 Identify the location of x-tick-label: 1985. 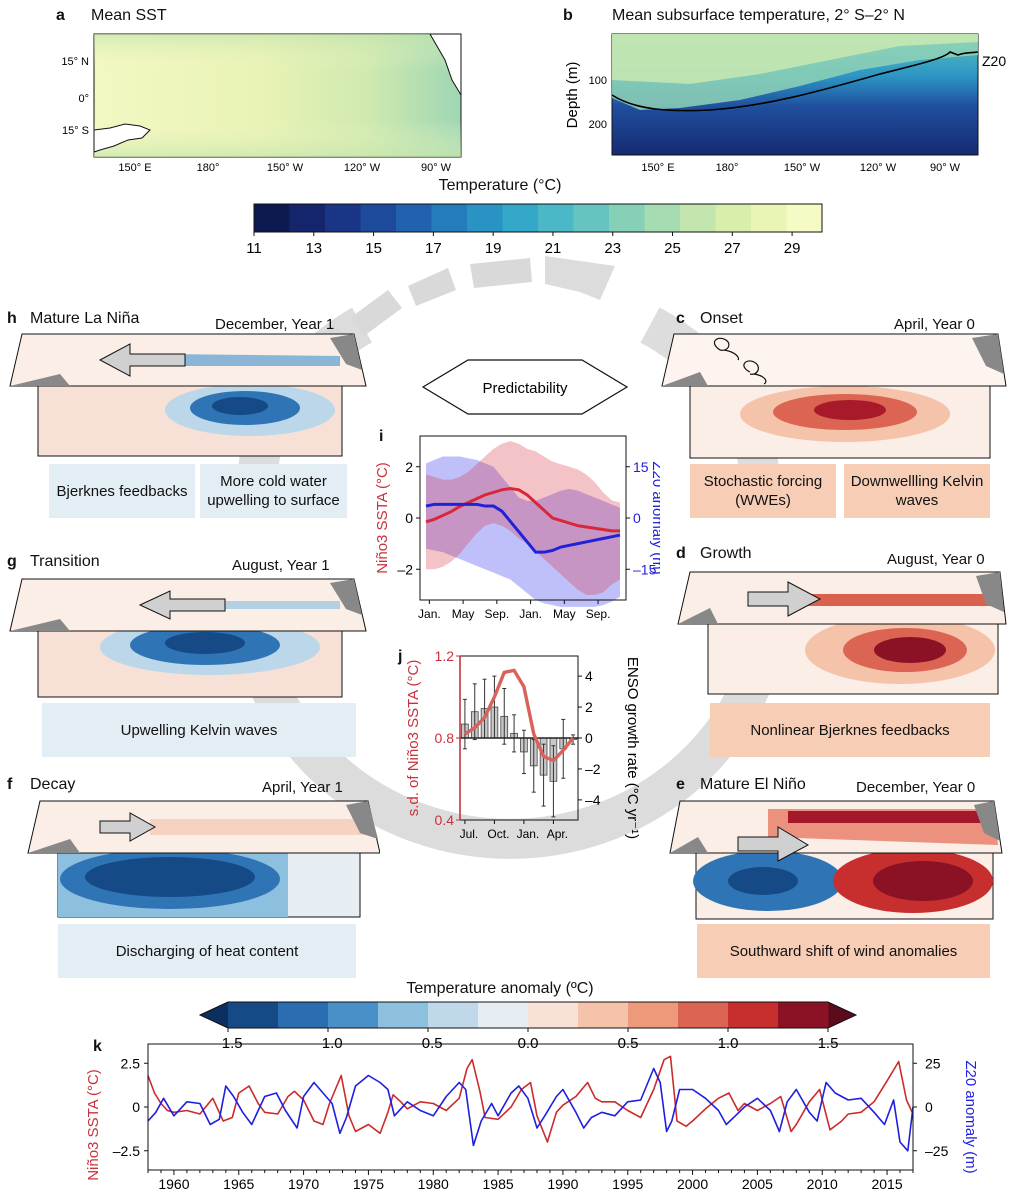
(498, 1184).